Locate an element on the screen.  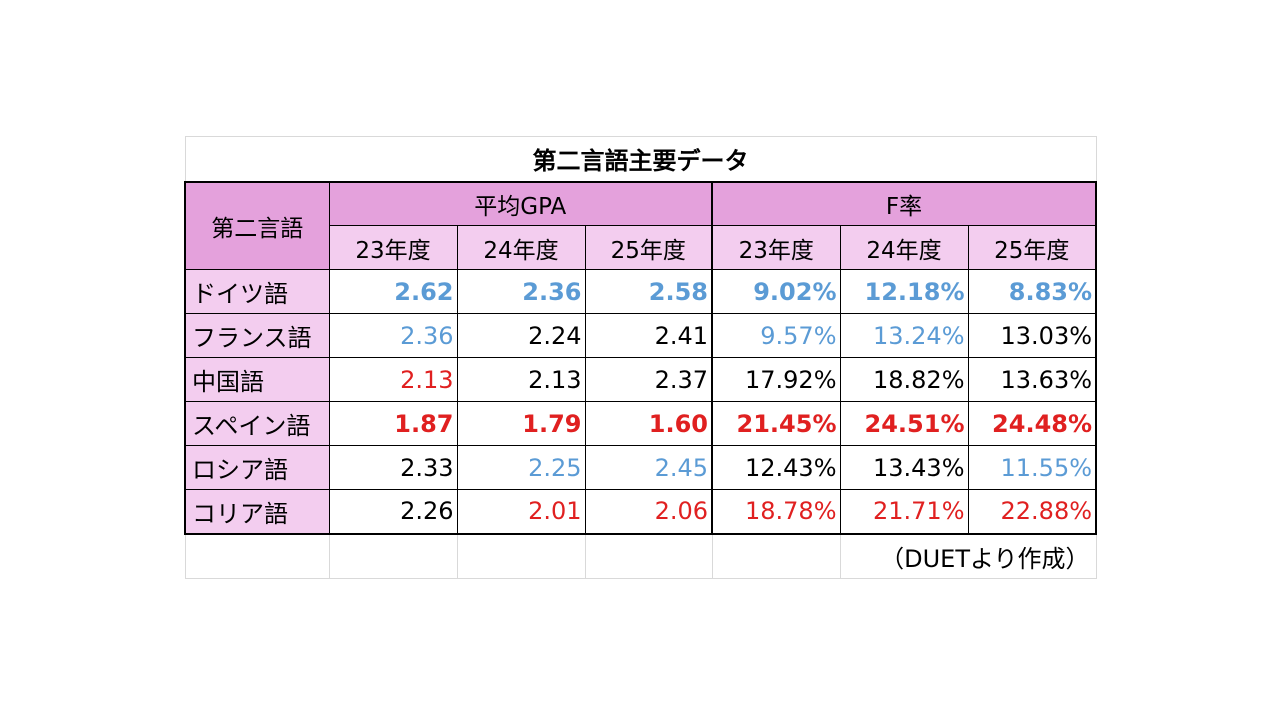
year-header-gpa-25: 25年度 is located at coordinates (648, 247).